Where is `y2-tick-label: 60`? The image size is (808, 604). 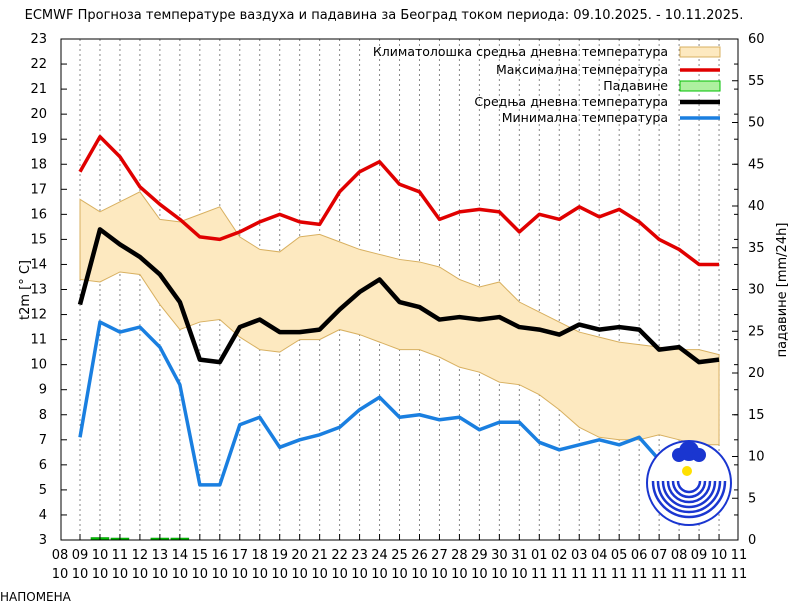 y2-tick-label: 60 is located at coordinates (756, 39).